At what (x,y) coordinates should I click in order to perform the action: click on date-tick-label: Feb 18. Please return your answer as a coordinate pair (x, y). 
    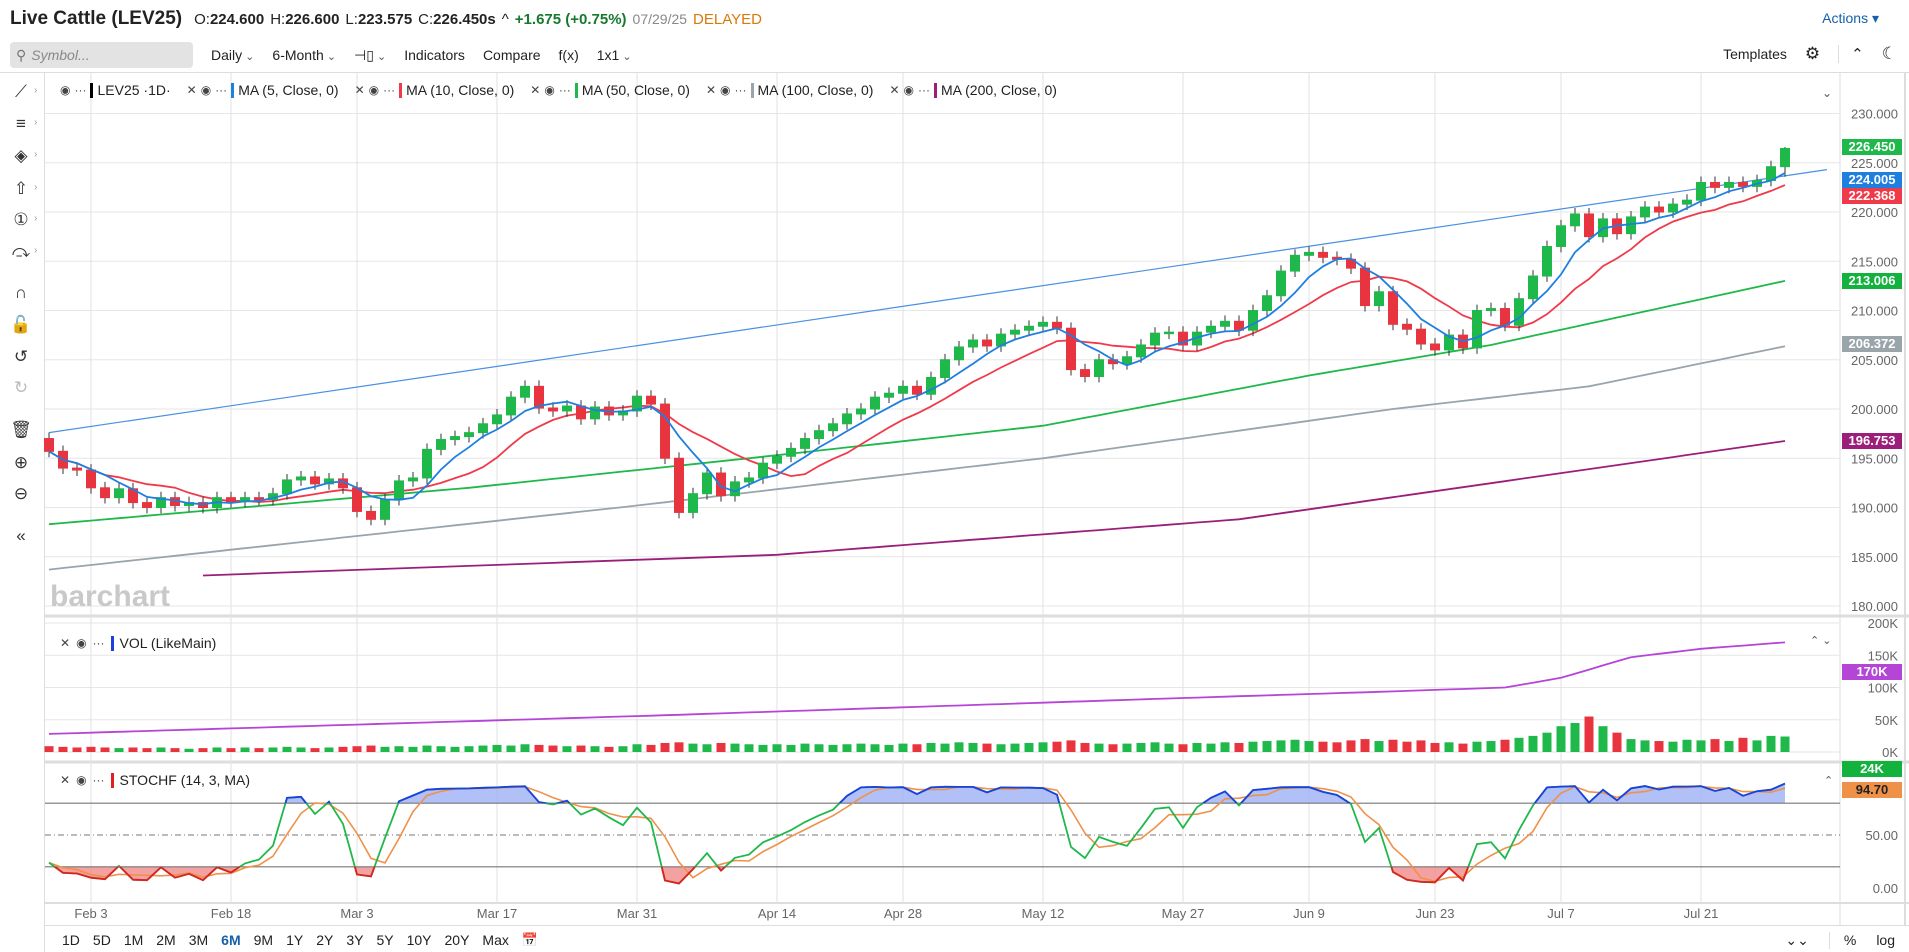
    Looking at the image, I should click on (231, 913).